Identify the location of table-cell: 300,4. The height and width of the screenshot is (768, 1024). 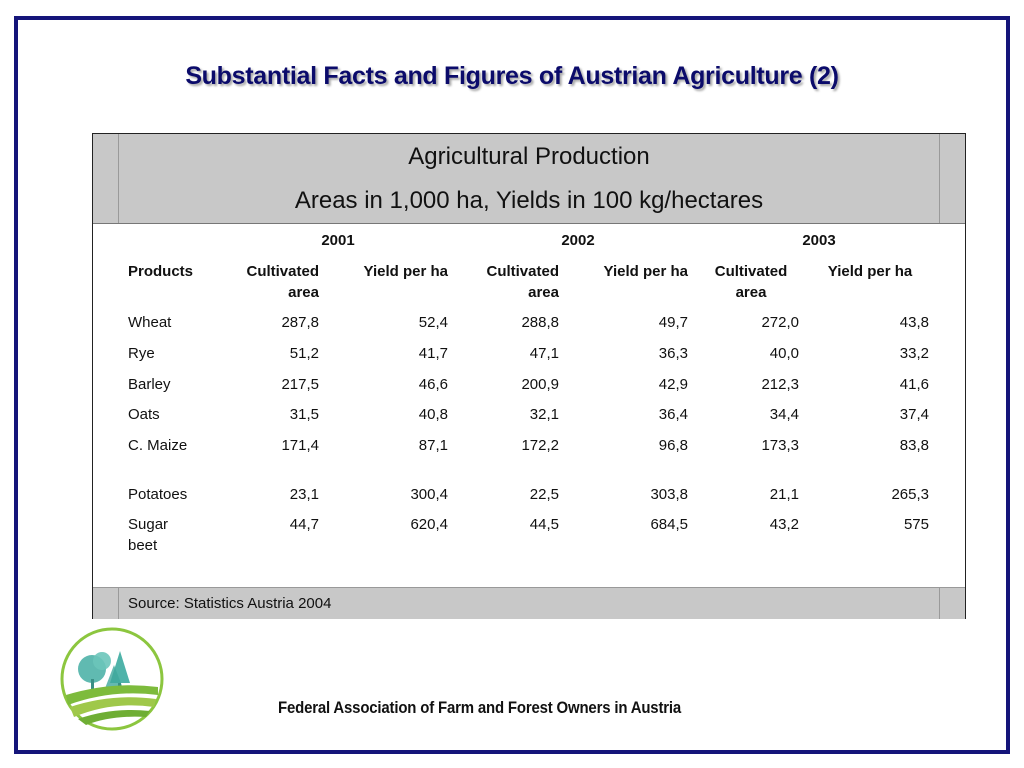
(429, 494).